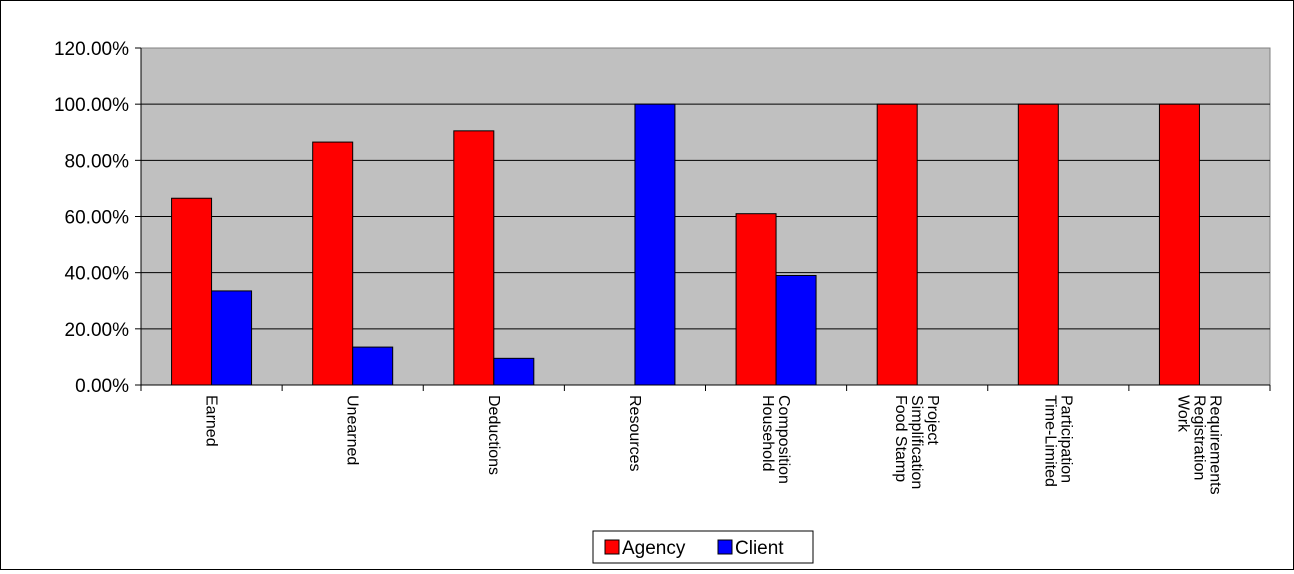 The width and height of the screenshot is (1294, 574). What do you see at coordinates (932, 420) in the screenshot?
I see `x-category-label-line: Project` at bounding box center [932, 420].